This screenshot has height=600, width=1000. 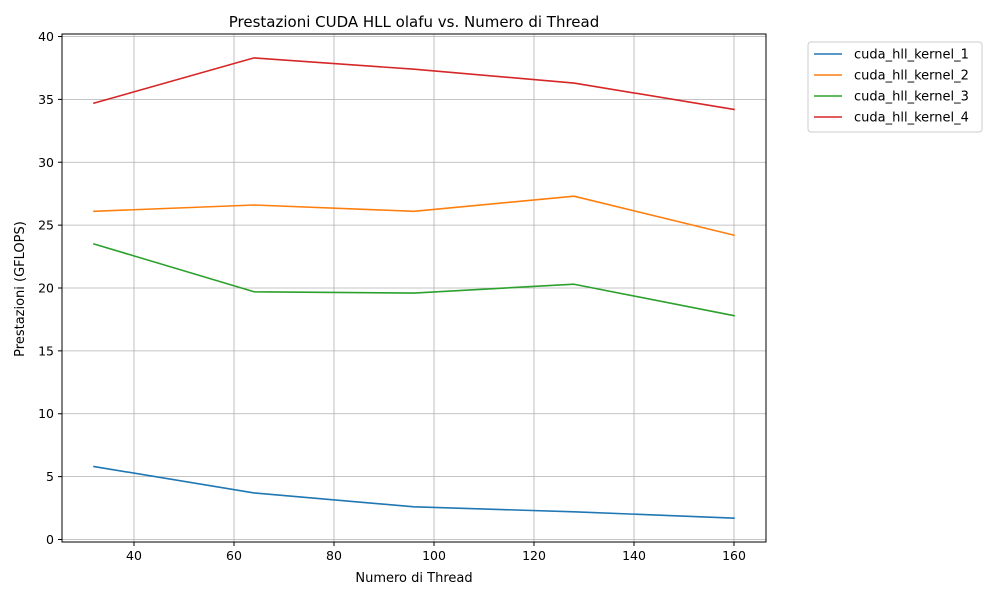 I want to click on y-tick-label: 30, so click(x=46, y=162).